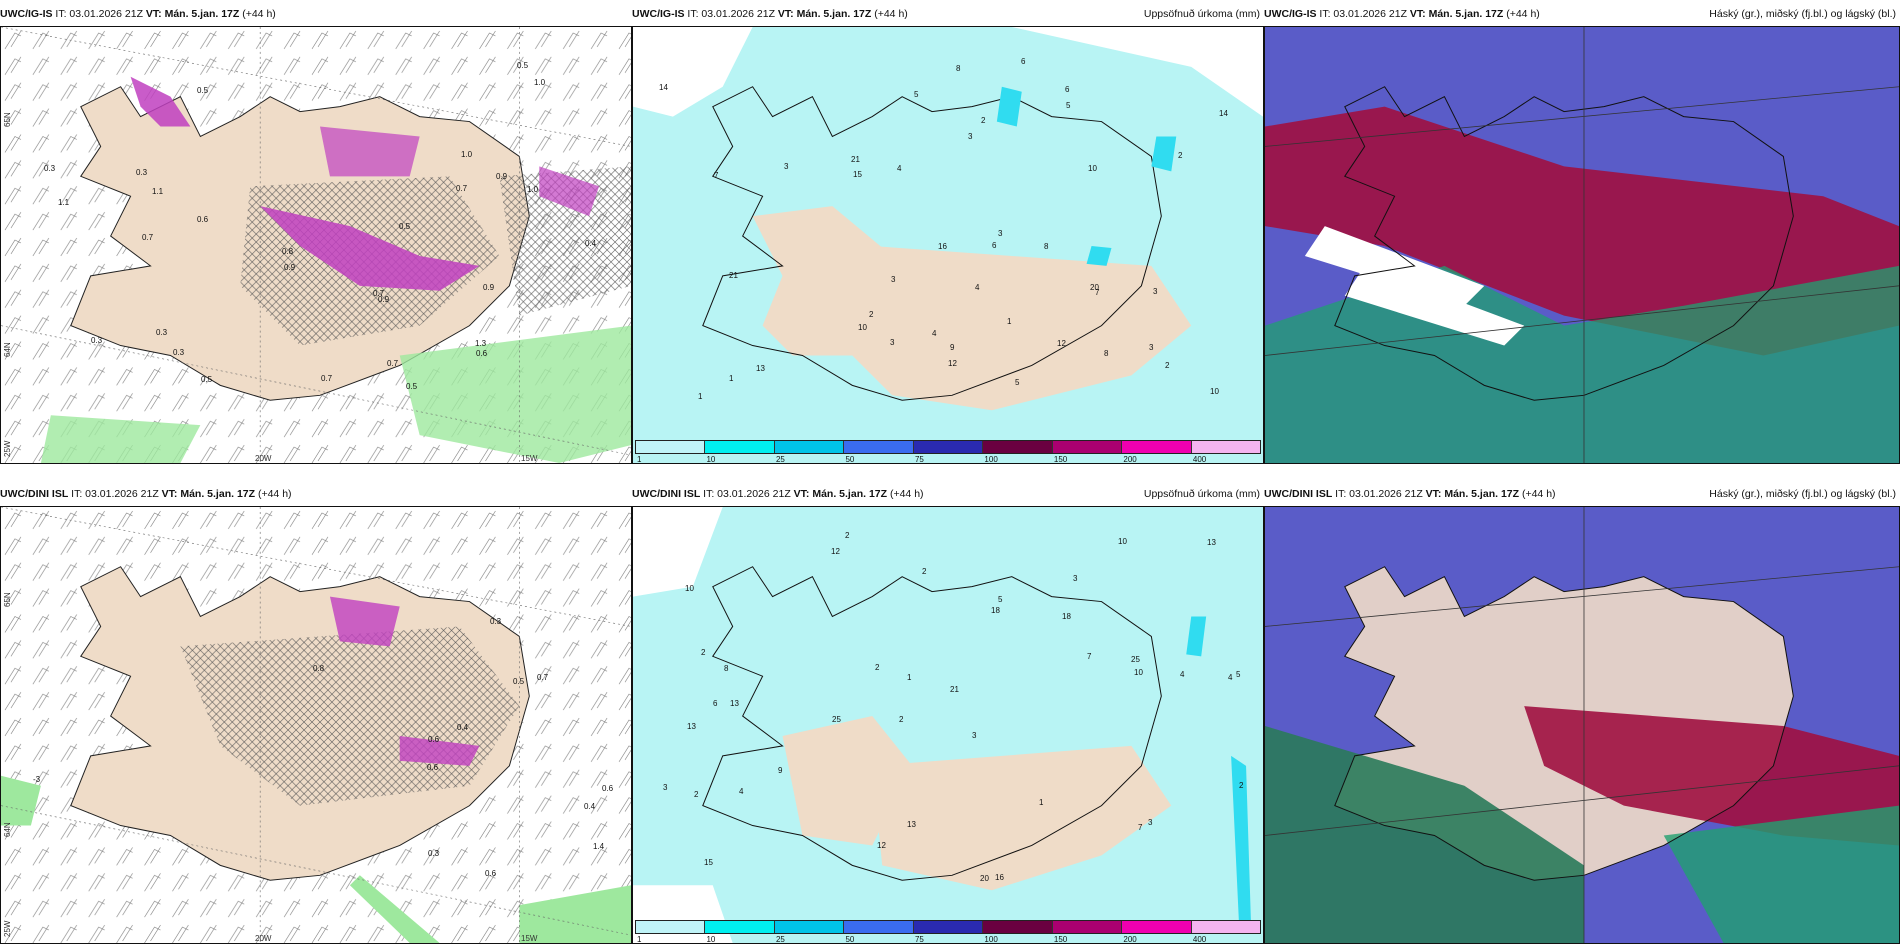 The height and width of the screenshot is (950, 1900). Describe the element at coordinates (948, 460) in the screenshot. I see `legend-ticks: 1 10 25 50 75 100 150 200 400` at that location.